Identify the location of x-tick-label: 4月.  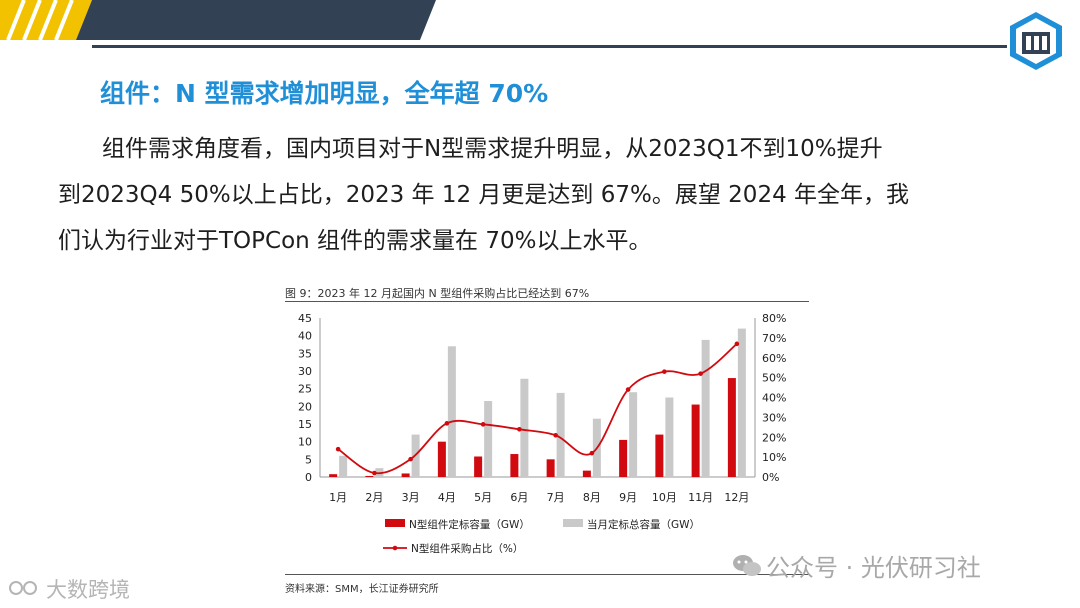
(447, 497).